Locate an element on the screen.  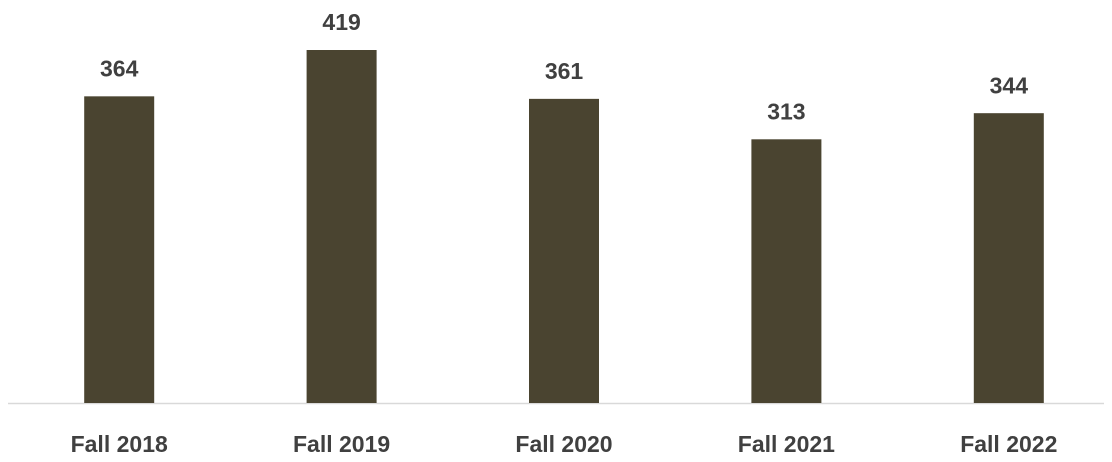
data-label: 361 is located at coordinates (564, 71).